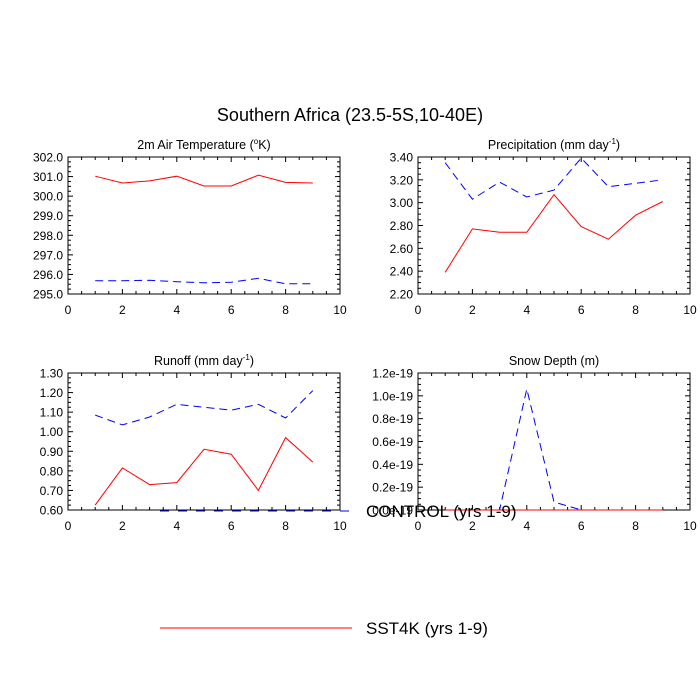 This screenshot has height=700, width=700. I want to click on y-tick-label: 1.00, so click(52, 432).